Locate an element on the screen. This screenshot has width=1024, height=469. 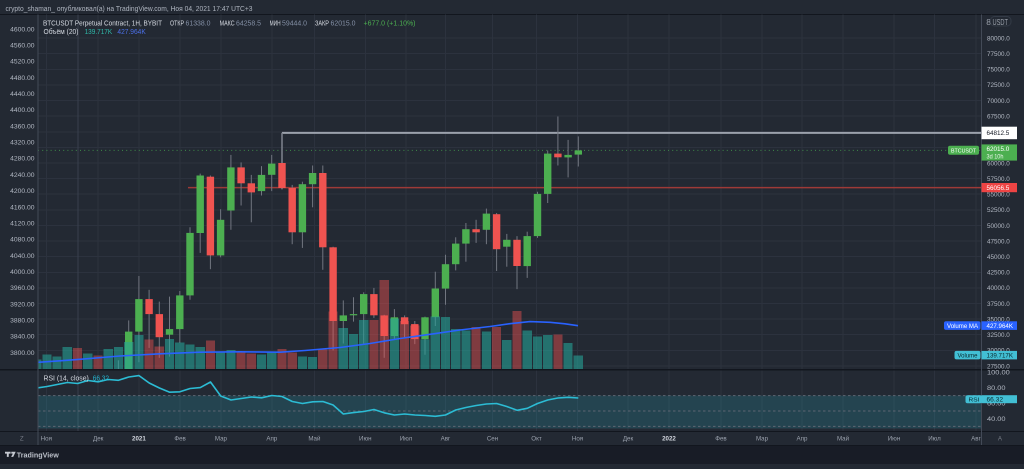
svg-text: 64258.5 is located at coordinates (248, 23).